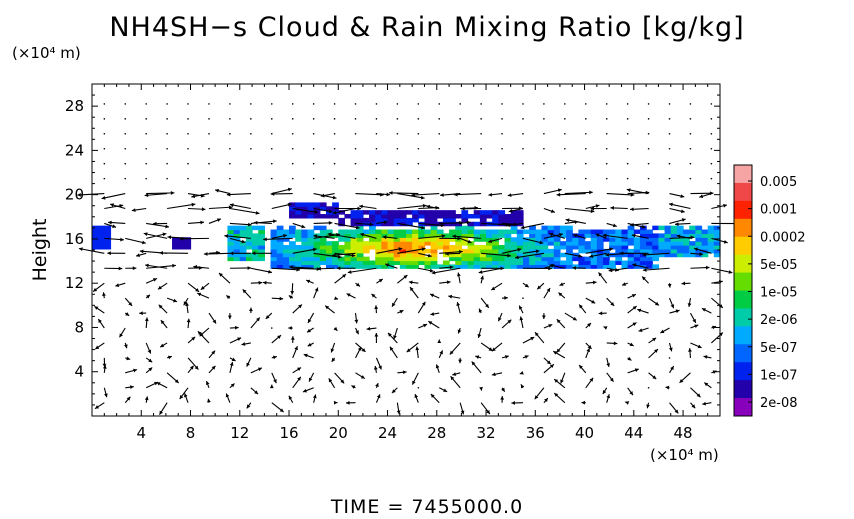 This screenshot has width=854, height=519. Describe the element at coordinates (74, 106) in the screenshot. I see `y-tick-label: 28` at that location.